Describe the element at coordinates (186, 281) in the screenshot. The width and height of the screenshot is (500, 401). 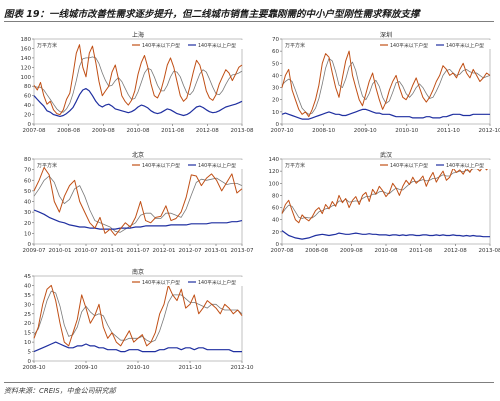
I see `nanjing-legend` at that location.